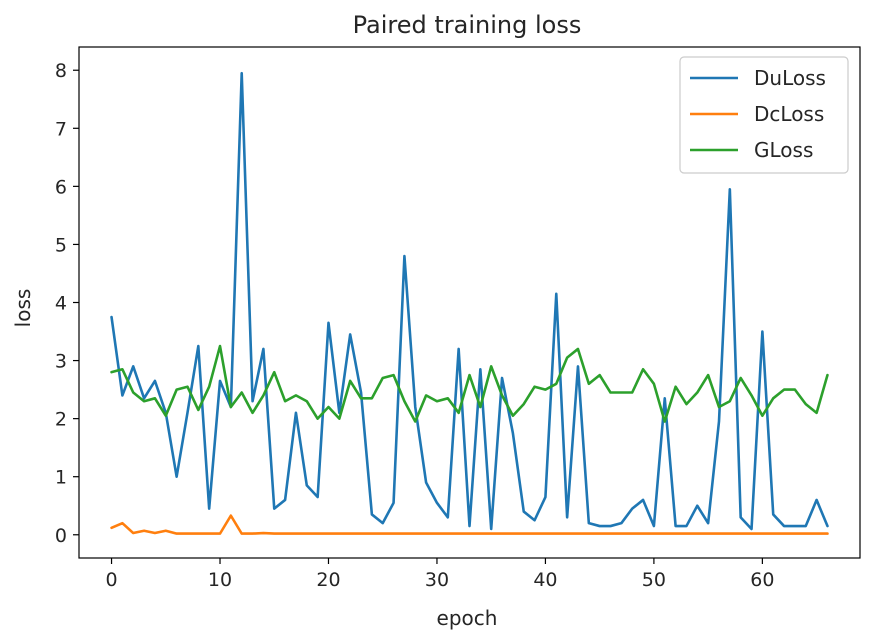 The height and width of the screenshot is (640, 874). What do you see at coordinates (61, 420) in the screenshot?
I see `y-tick-label: 2` at bounding box center [61, 420].